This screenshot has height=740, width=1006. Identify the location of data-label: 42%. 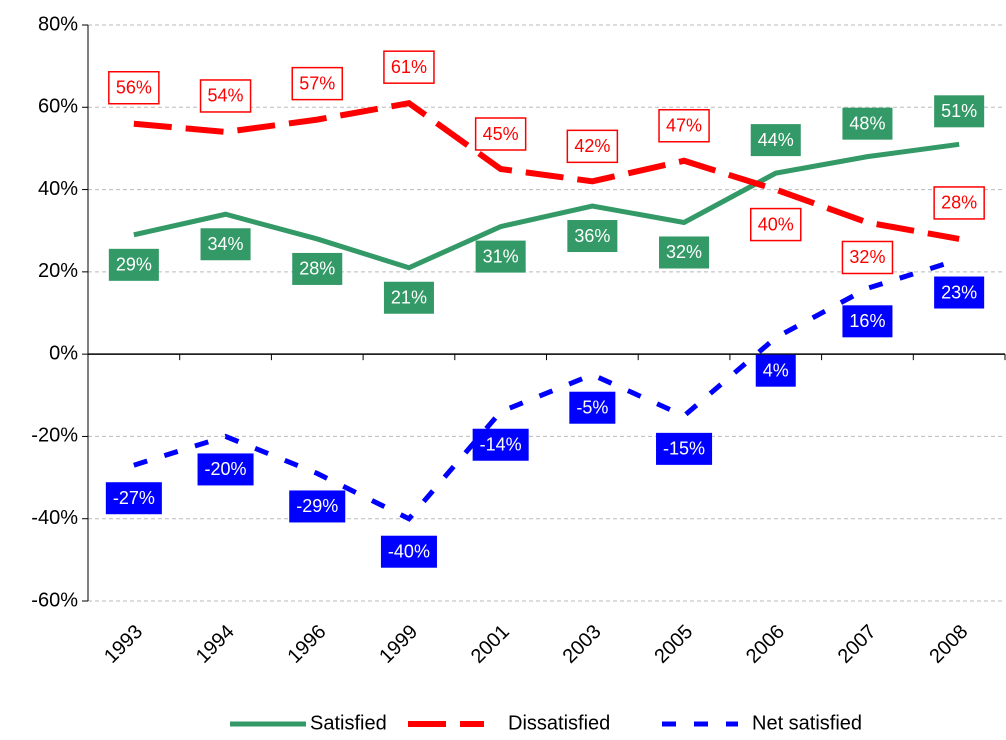
(592, 146).